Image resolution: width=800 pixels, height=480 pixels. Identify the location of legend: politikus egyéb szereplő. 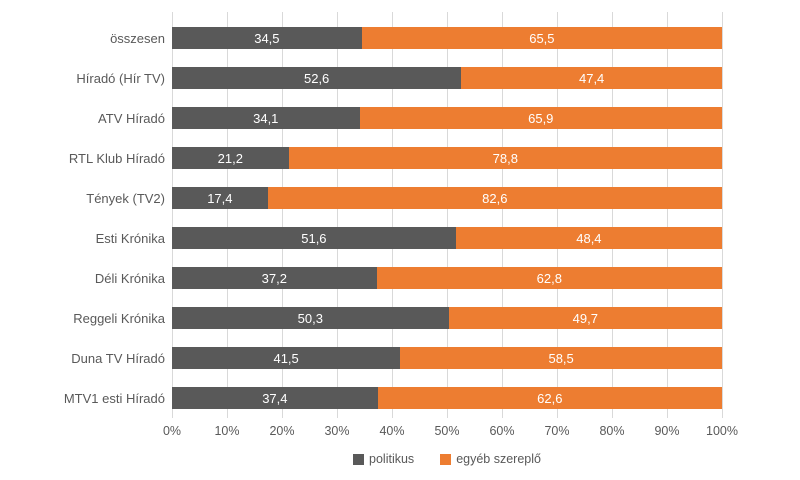
(447, 459).